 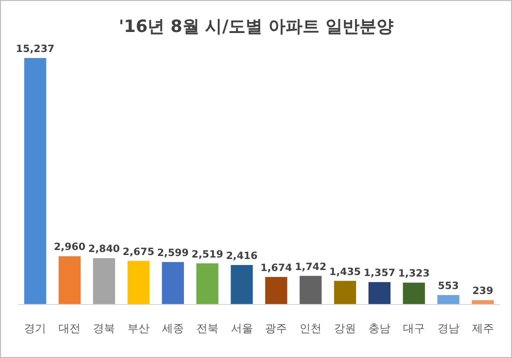 What do you see at coordinates (310, 267) in the screenshot?
I see `data-label: 1,742` at bounding box center [310, 267].